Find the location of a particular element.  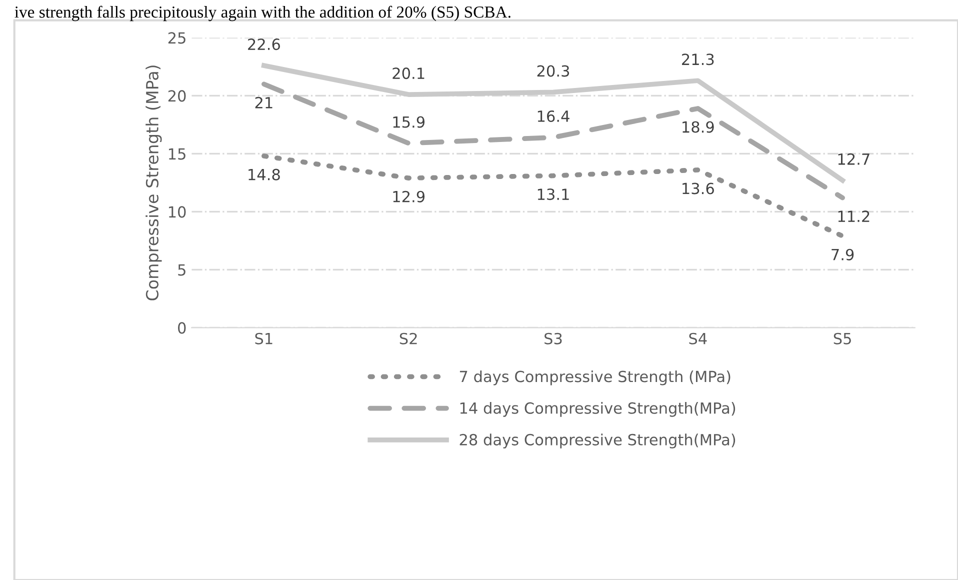

legend-label: 7 days Compressive Strength (MPa) is located at coordinates (595, 378).